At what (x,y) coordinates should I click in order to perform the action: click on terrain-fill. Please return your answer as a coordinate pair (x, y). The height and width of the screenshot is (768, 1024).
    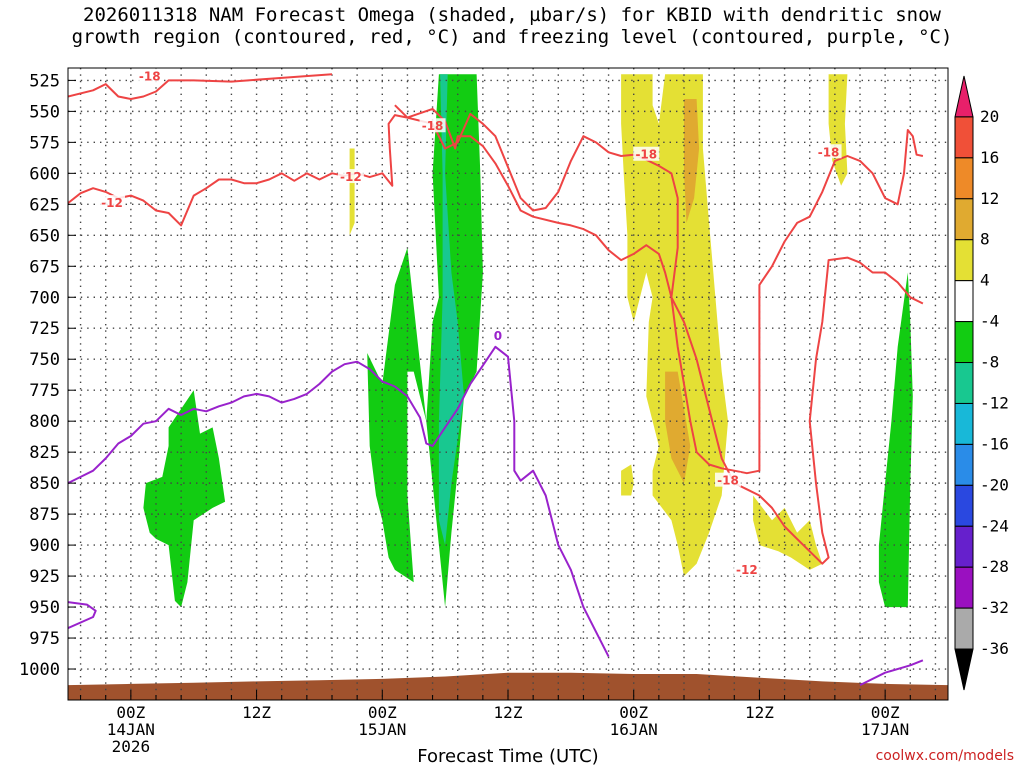
    Looking at the image, I should click on (508, 686).